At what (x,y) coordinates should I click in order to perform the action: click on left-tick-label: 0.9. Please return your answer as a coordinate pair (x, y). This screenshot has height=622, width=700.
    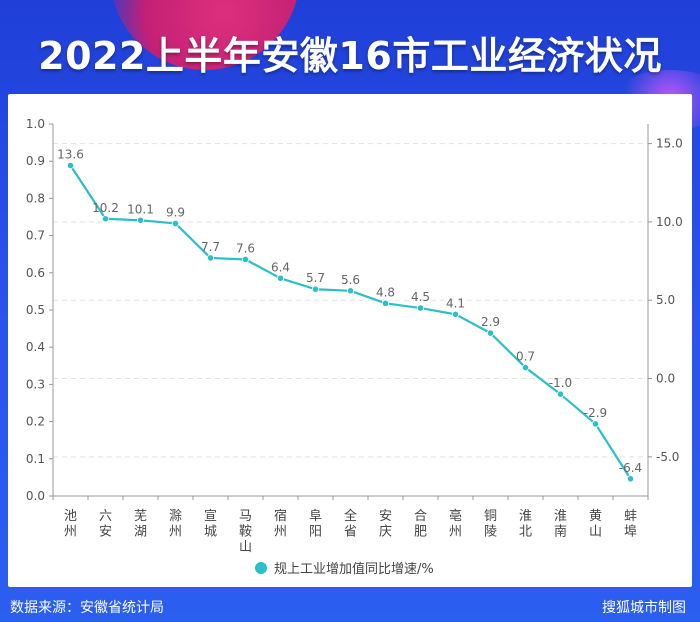
    Looking at the image, I should click on (35, 161).